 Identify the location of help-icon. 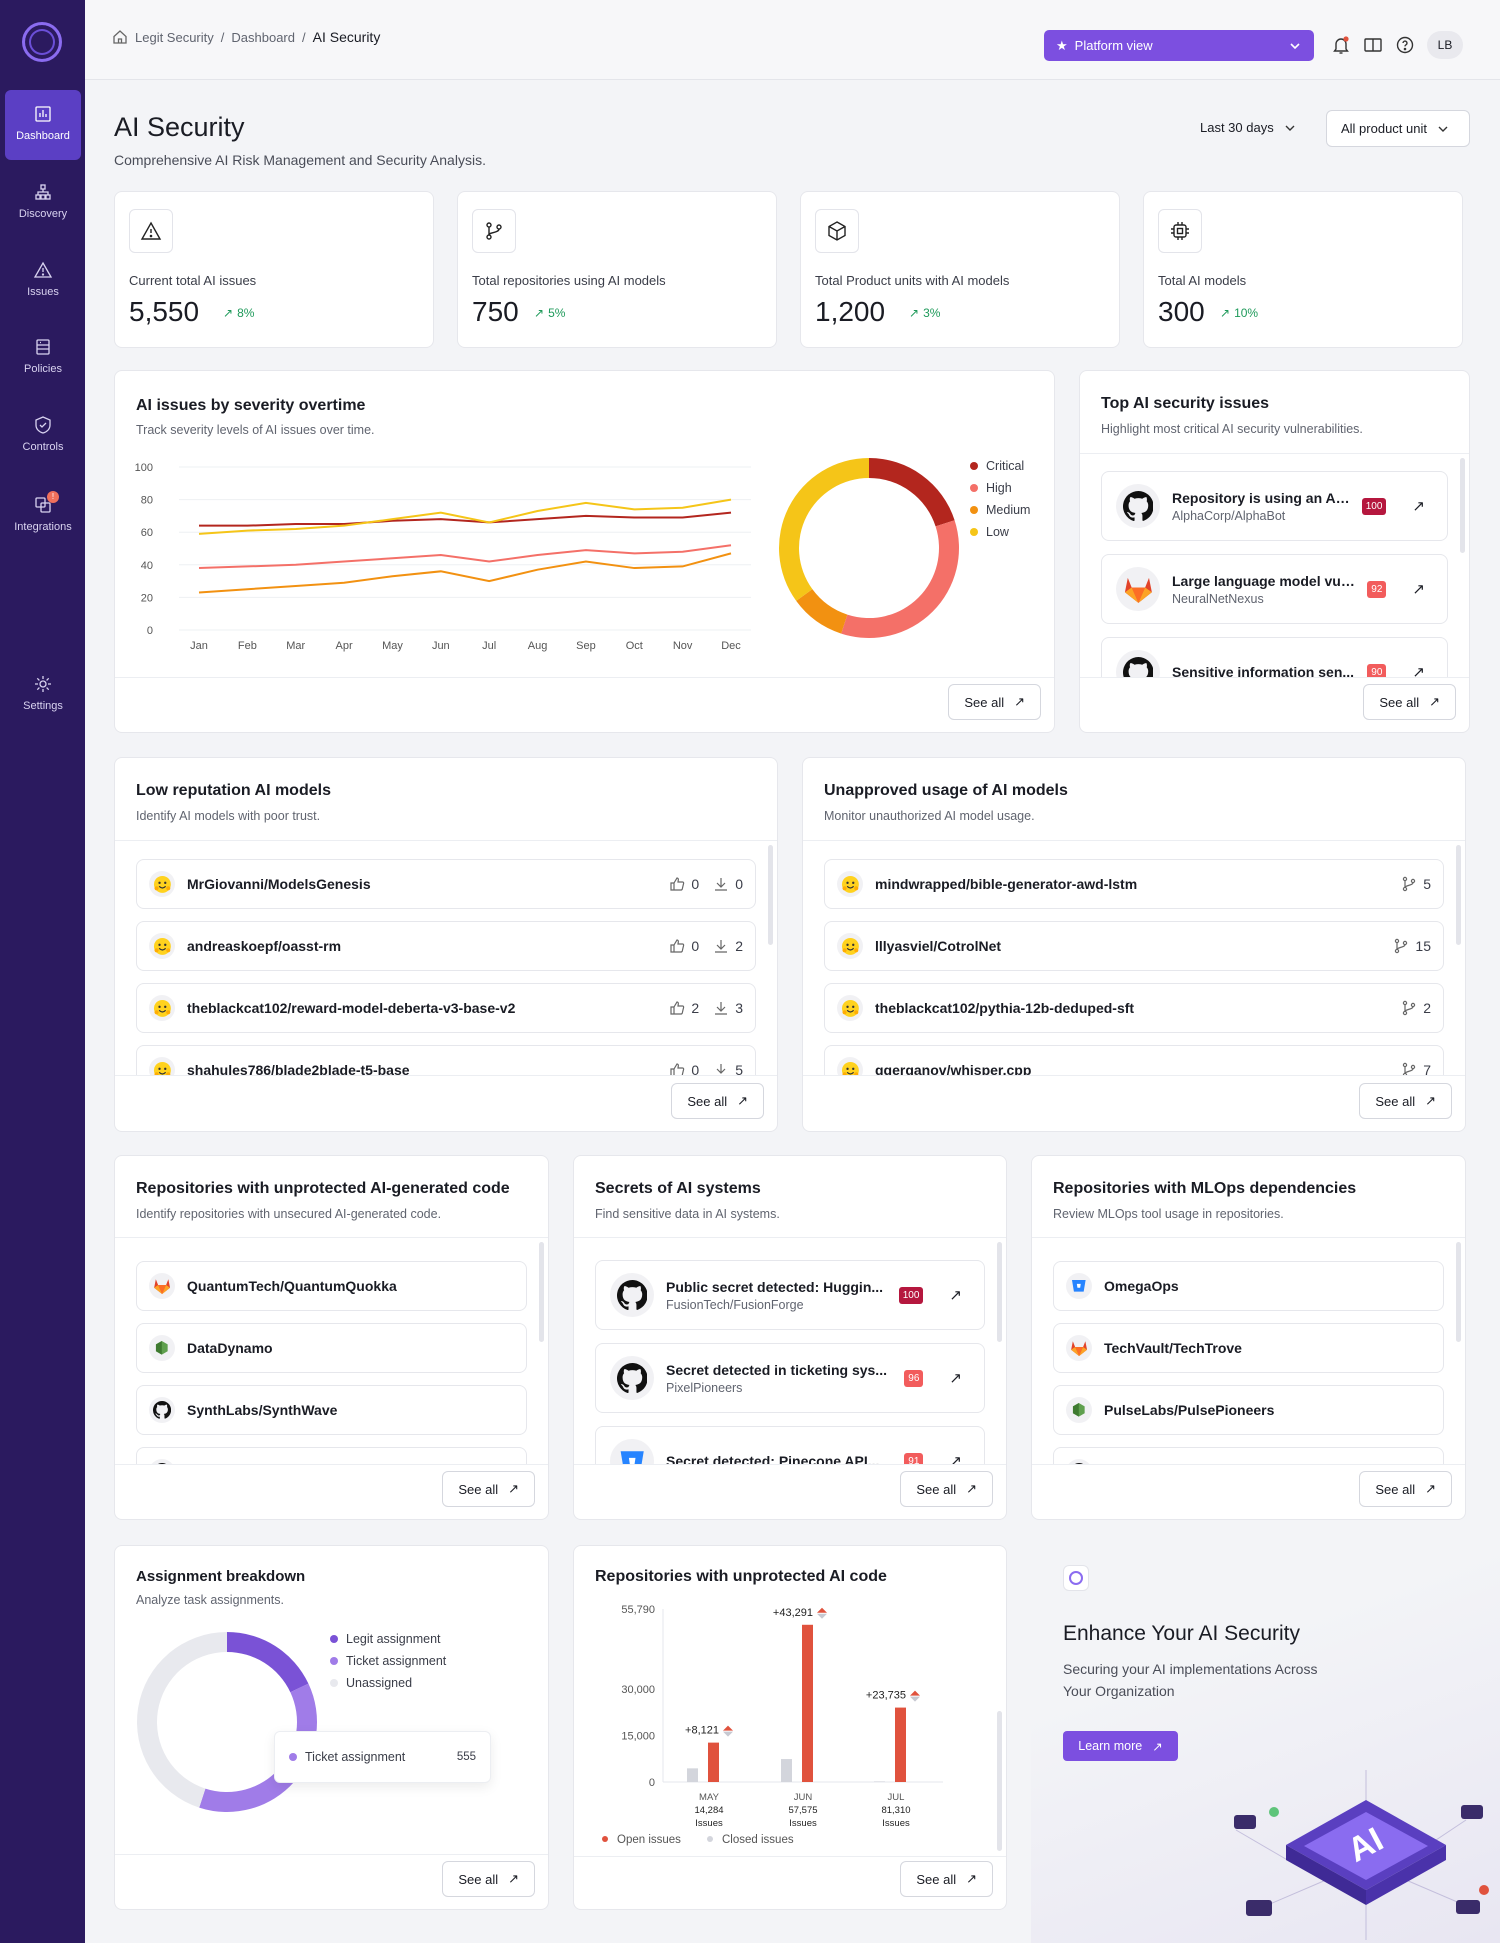
(1405, 45).